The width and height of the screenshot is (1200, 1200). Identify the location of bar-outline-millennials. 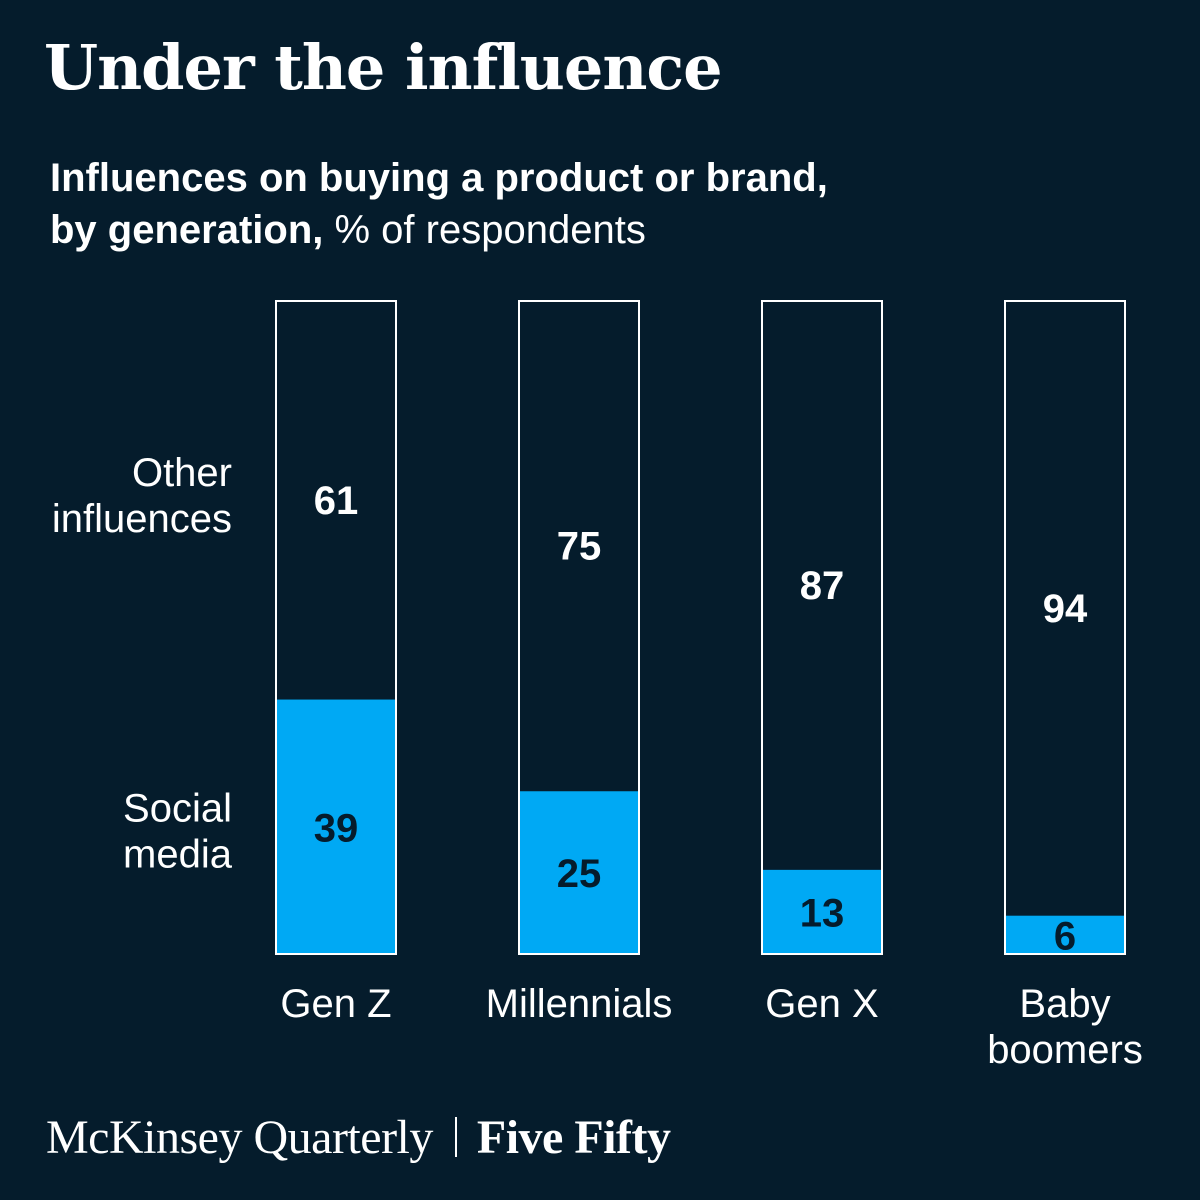
(579, 627).